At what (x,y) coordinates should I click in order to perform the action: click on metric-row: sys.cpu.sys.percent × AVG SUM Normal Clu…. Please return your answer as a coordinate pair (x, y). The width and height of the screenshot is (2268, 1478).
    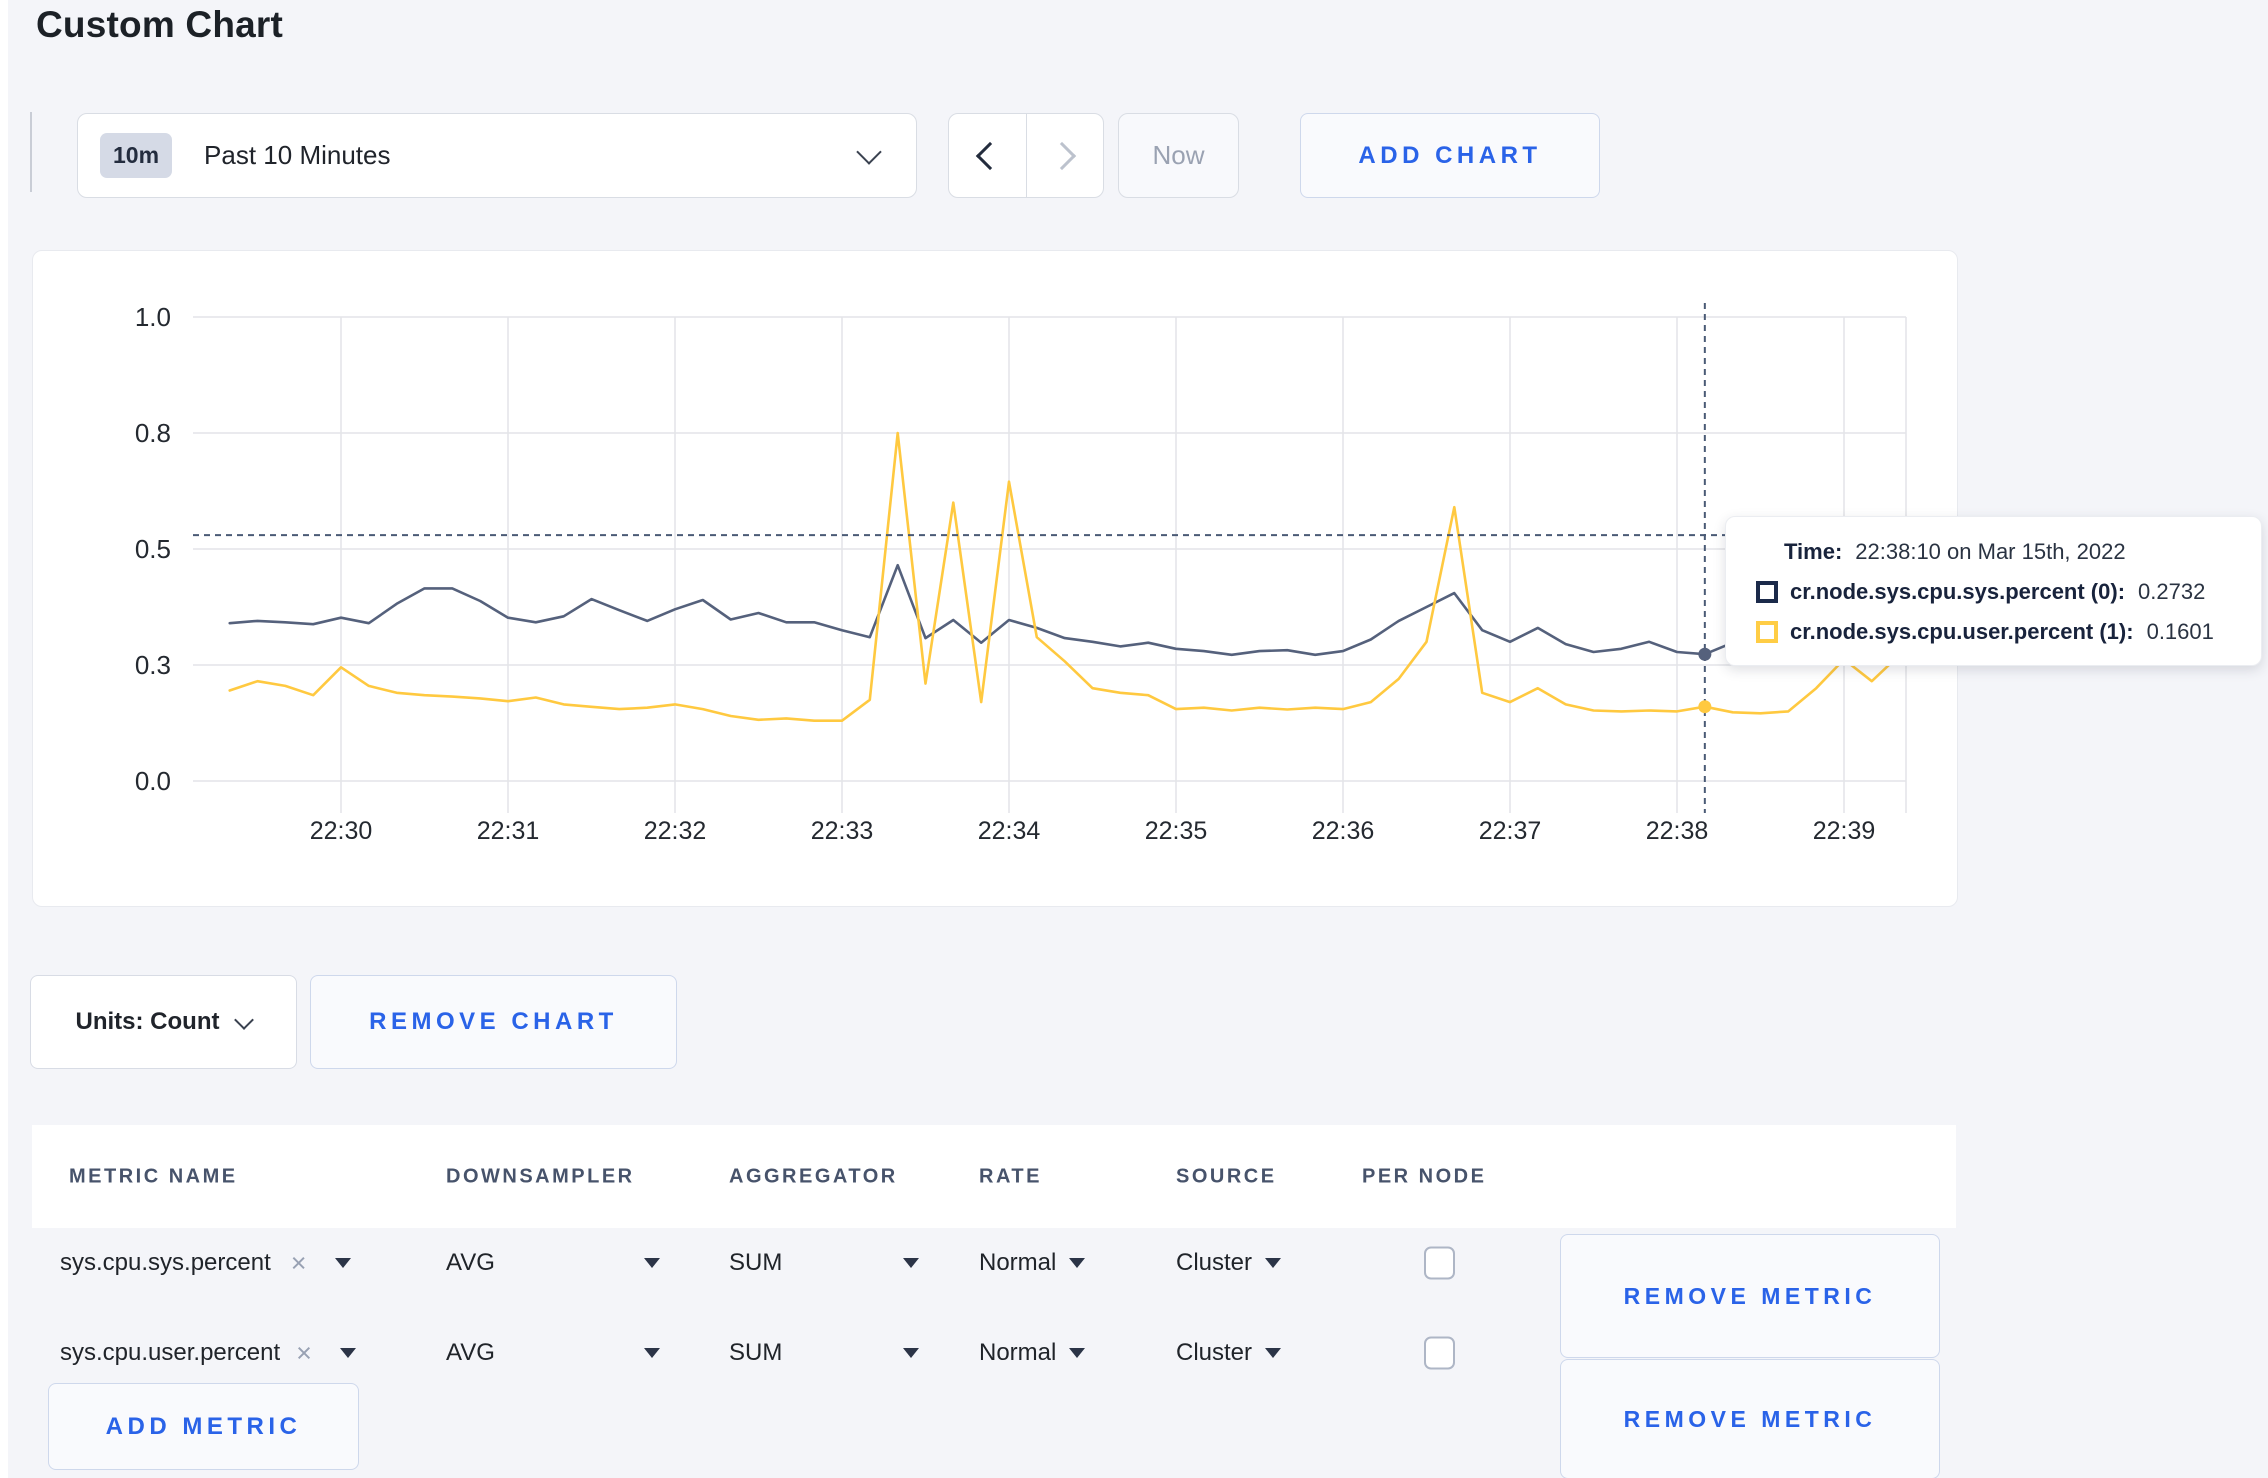
    Looking at the image, I should click on (994, 1263).